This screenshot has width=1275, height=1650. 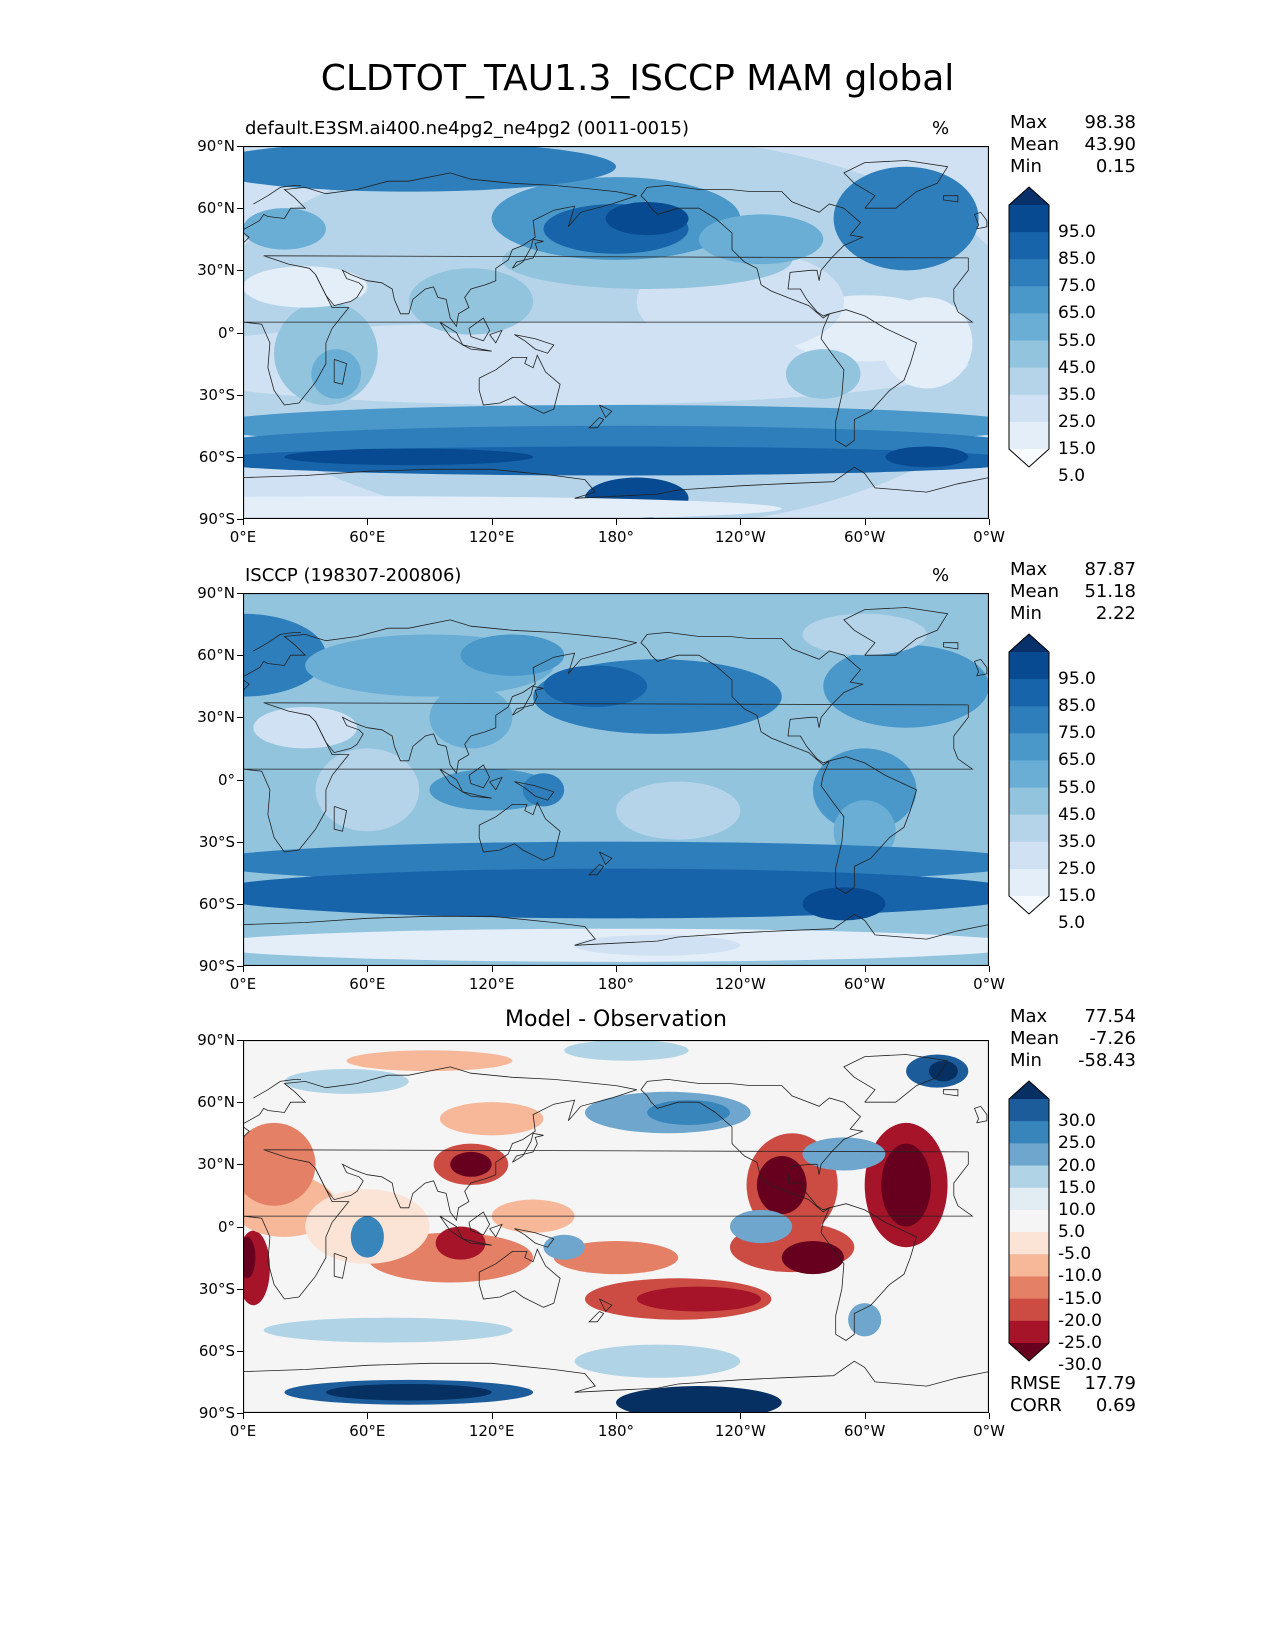 I want to click on lon-tick-label: 120°W, so click(x=740, y=984).